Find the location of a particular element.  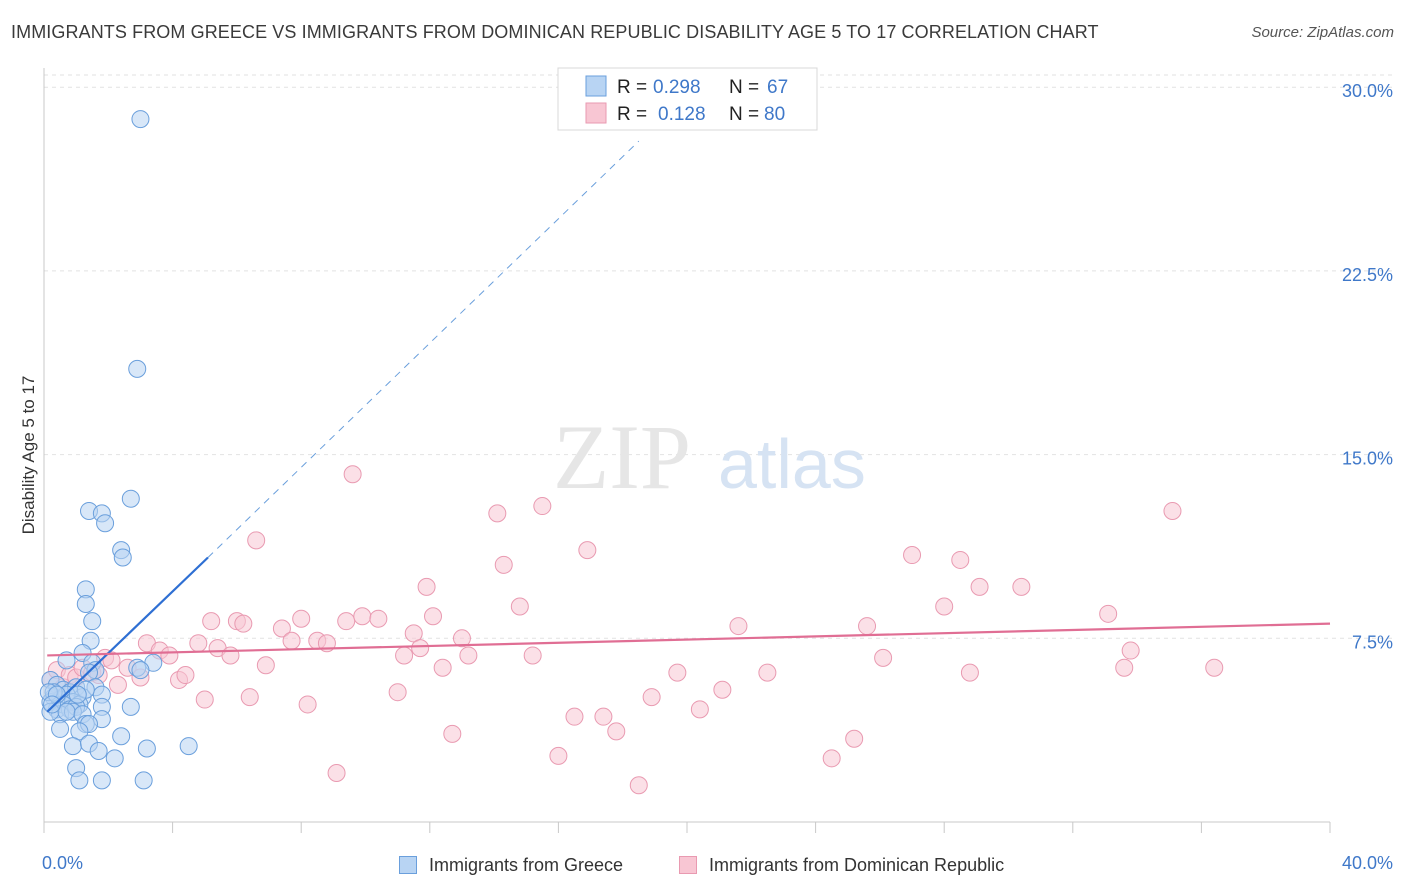

dr-trend-line is located at coordinates (689, 639).